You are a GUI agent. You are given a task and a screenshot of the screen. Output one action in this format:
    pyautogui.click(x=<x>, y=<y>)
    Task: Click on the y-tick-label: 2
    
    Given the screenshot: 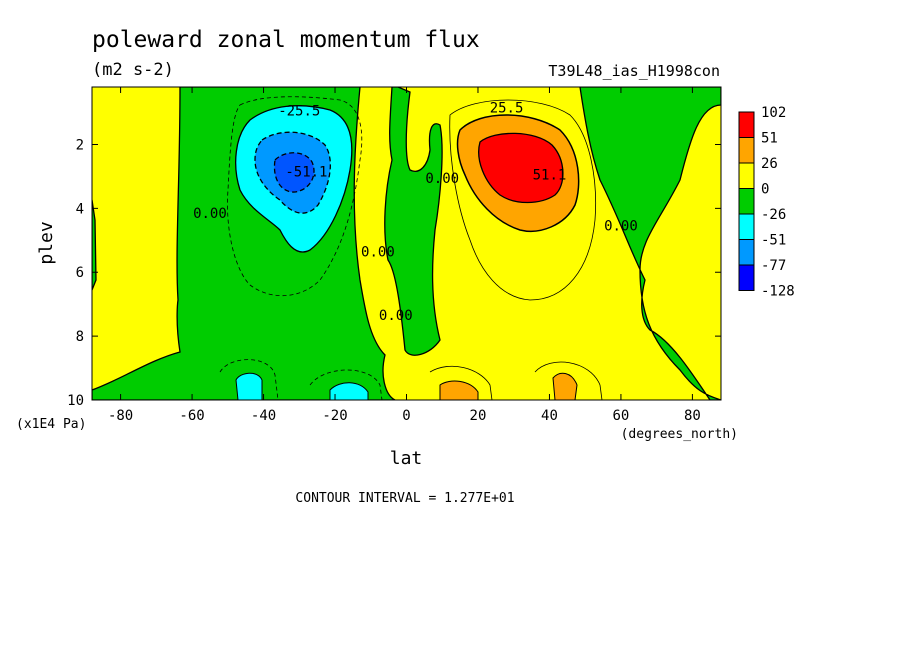 What is the action you would take?
    pyautogui.click(x=80, y=145)
    